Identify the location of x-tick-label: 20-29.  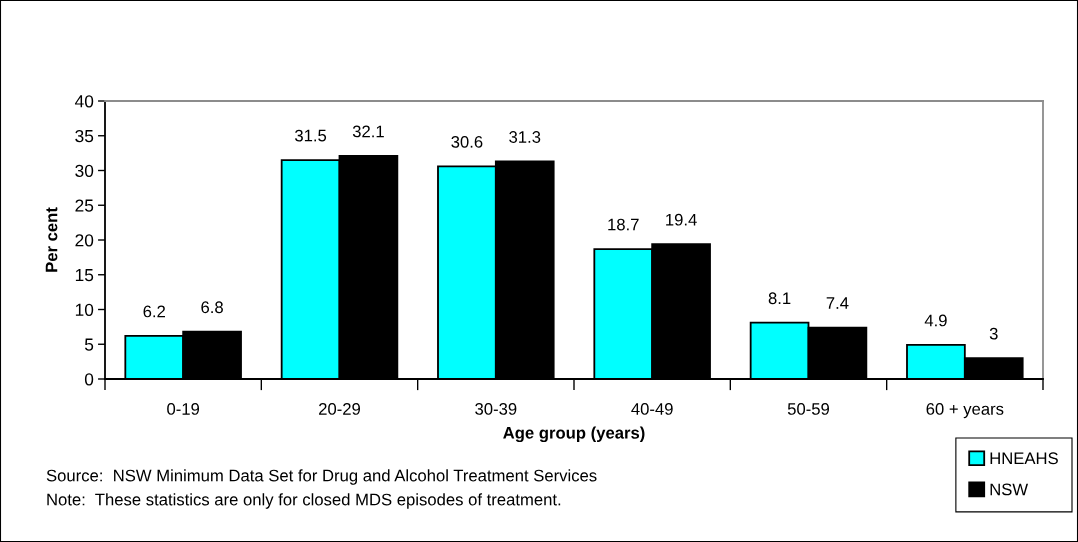
(340, 409).